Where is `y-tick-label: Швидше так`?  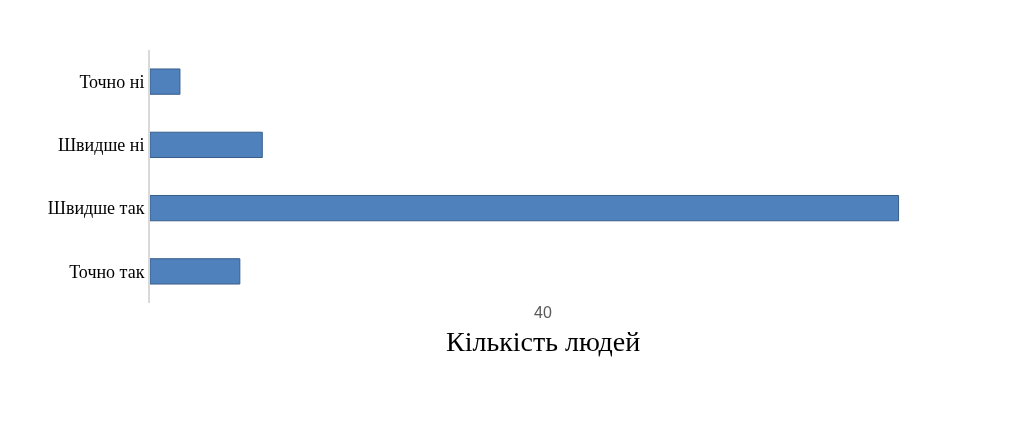 y-tick-label: Швидше так is located at coordinates (96, 208).